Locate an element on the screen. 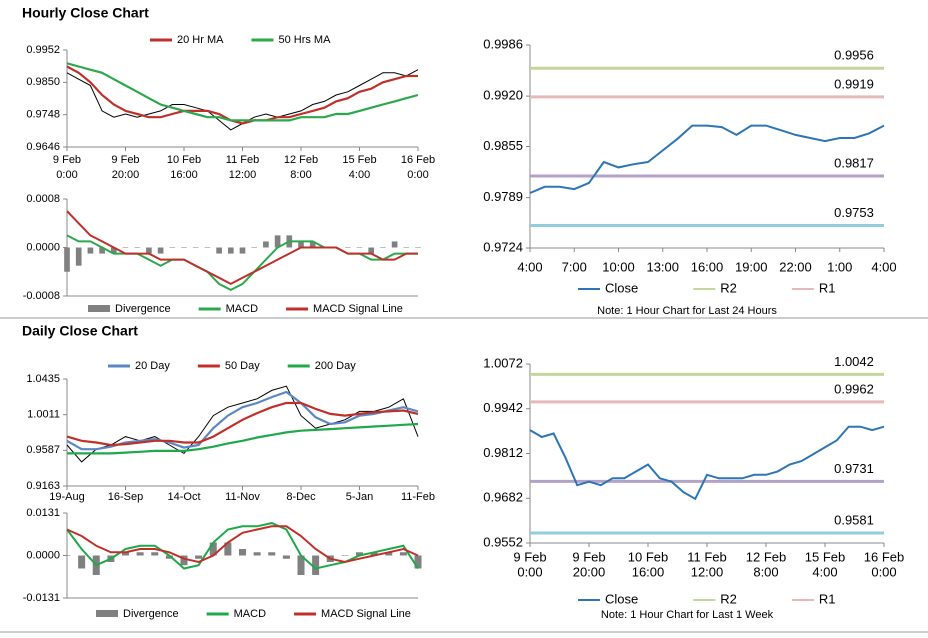 Image resolution: width=928 pixels, height=638 pixels. level-label: 0.9956 is located at coordinates (854, 55).